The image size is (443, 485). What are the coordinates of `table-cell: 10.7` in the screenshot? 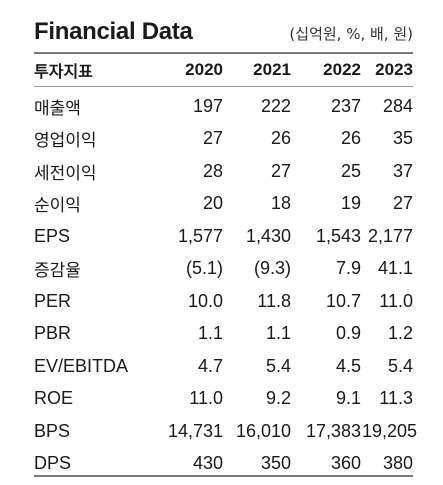 It's located at (343, 300).